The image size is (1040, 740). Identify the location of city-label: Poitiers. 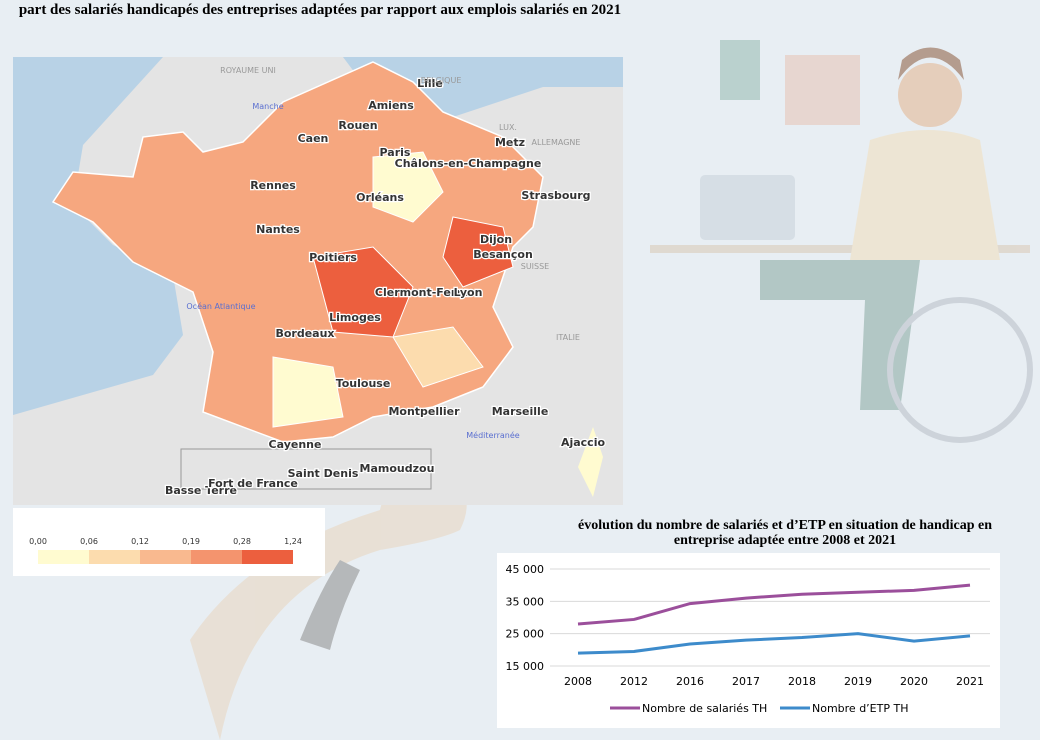
(333, 257).